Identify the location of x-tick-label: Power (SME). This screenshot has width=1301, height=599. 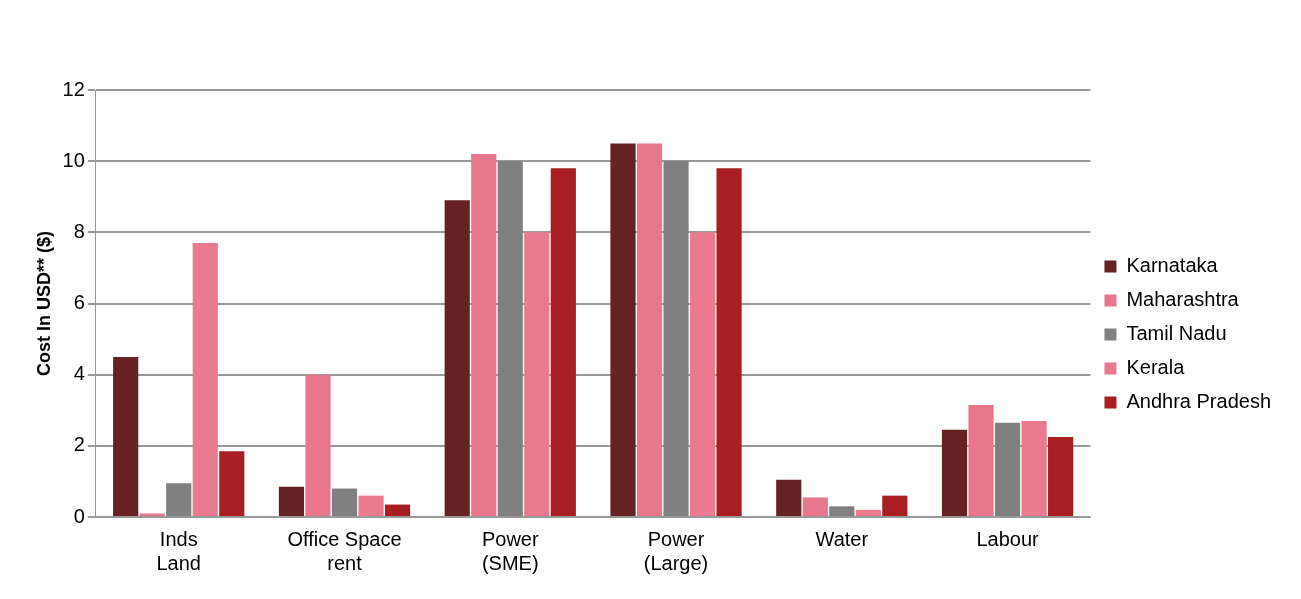
(510, 550).